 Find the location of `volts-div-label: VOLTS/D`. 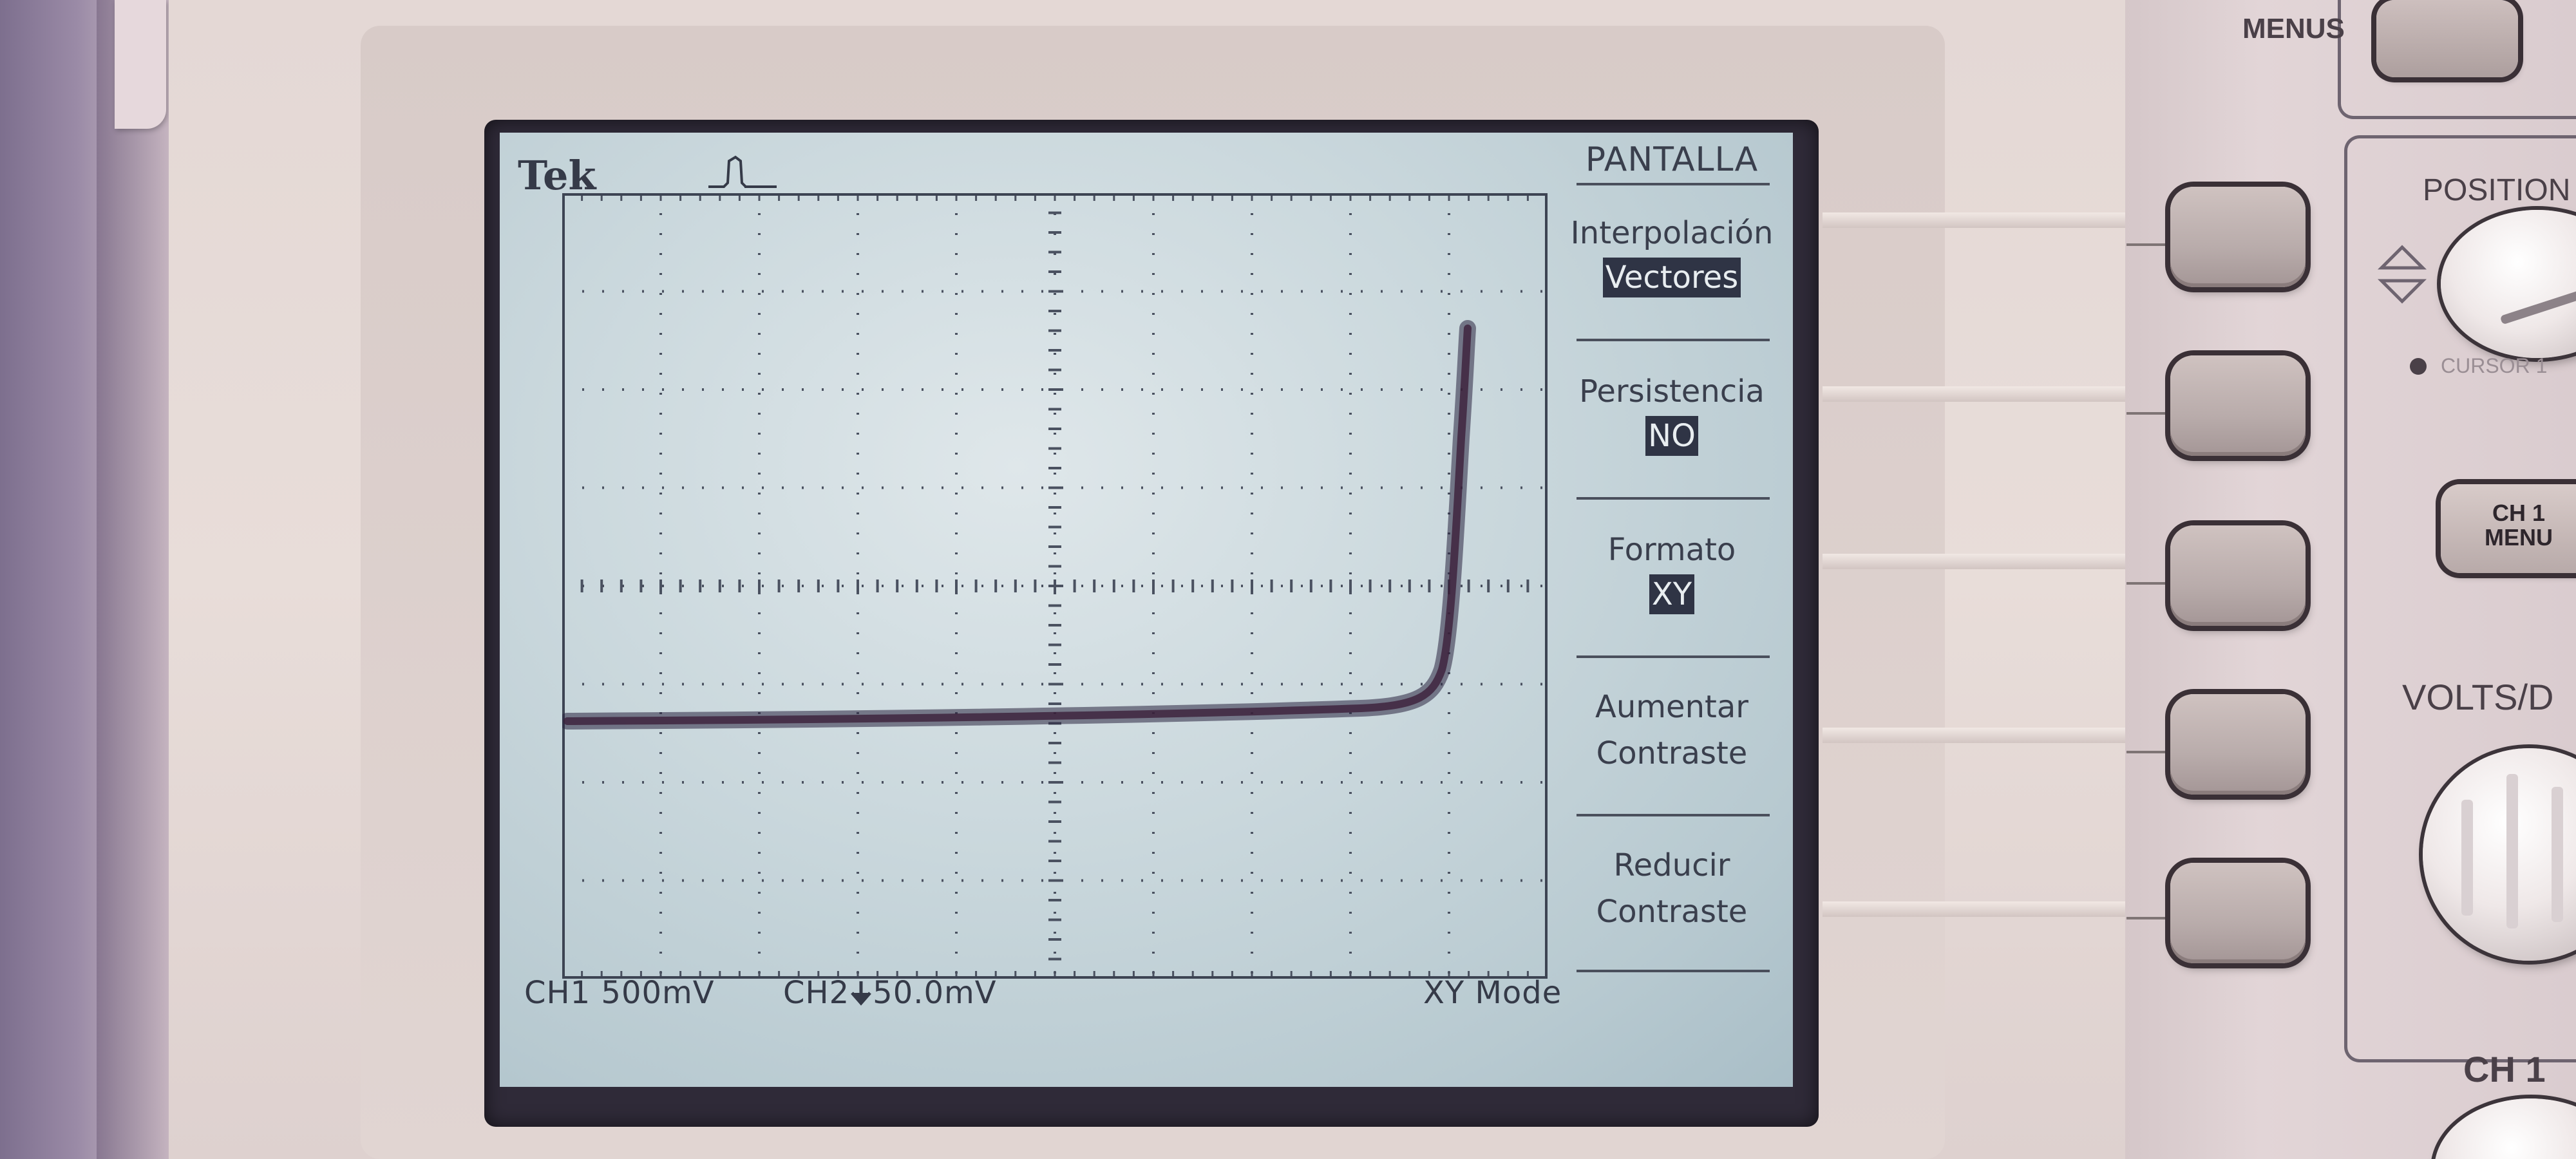

volts-div-label: VOLTS/D is located at coordinates (2478, 697).